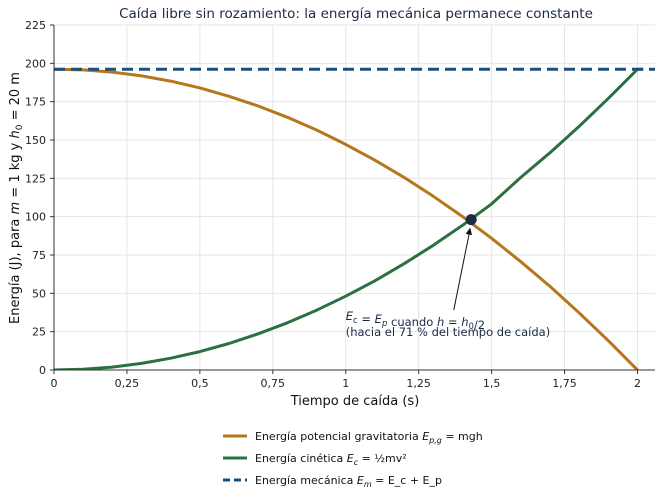 This screenshot has width=663, height=500. I want to click on x-tick-label: 2, so click(637, 383).